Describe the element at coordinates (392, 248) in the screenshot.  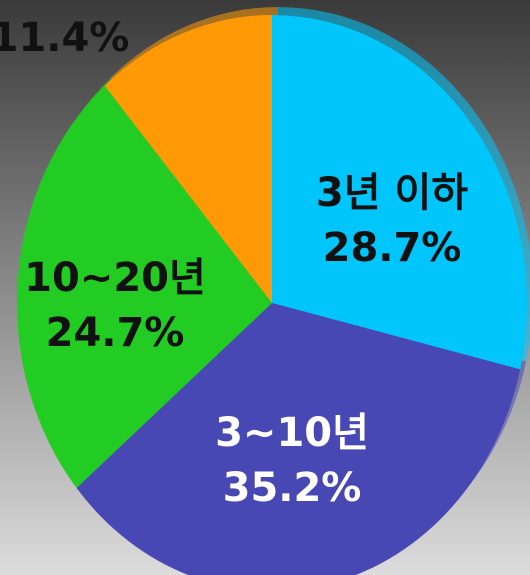
I see `value-label: 28.7%` at that location.